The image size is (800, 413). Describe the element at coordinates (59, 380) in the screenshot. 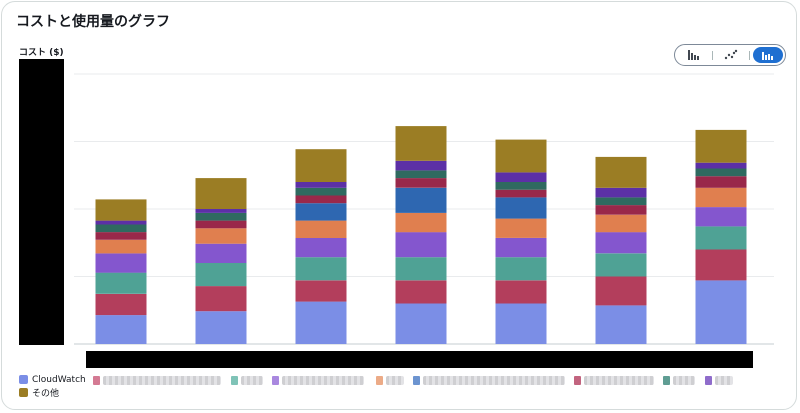

I see `legend-label: CloudWatch` at that location.